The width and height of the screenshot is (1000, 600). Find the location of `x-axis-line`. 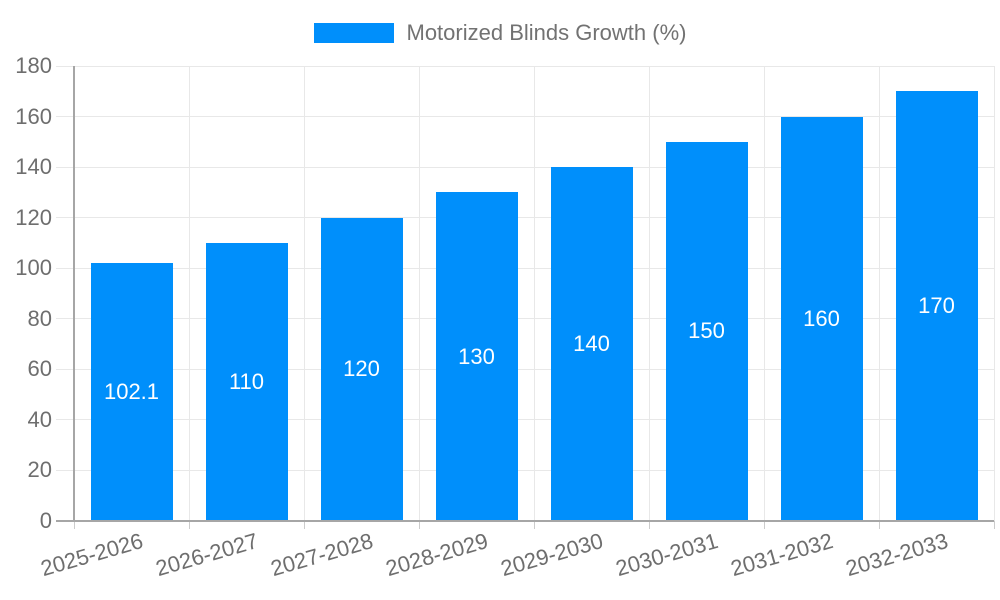

x-axis-line is located at coordinates (525, 521).